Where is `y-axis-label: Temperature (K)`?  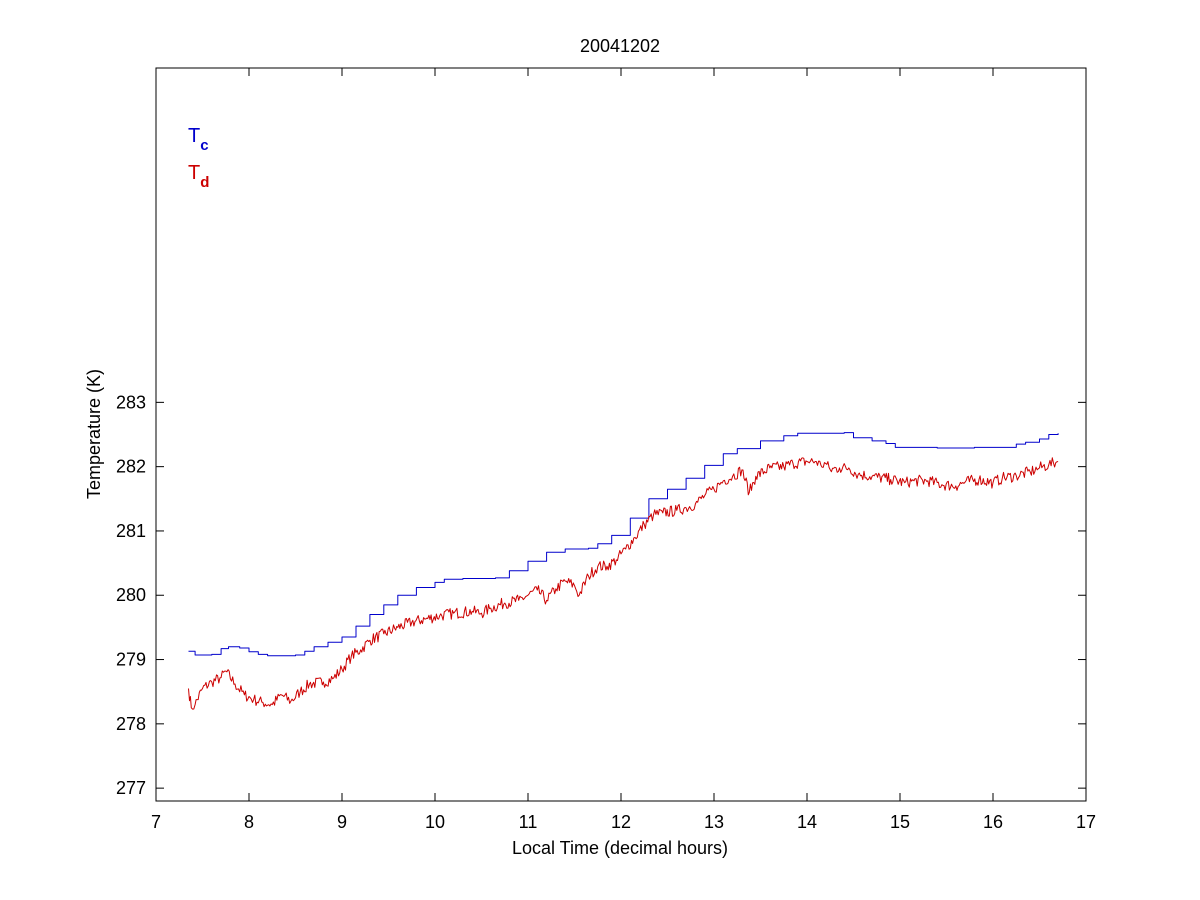
y-axis-label: Temperature (K) is located at coordinates (94, 434).